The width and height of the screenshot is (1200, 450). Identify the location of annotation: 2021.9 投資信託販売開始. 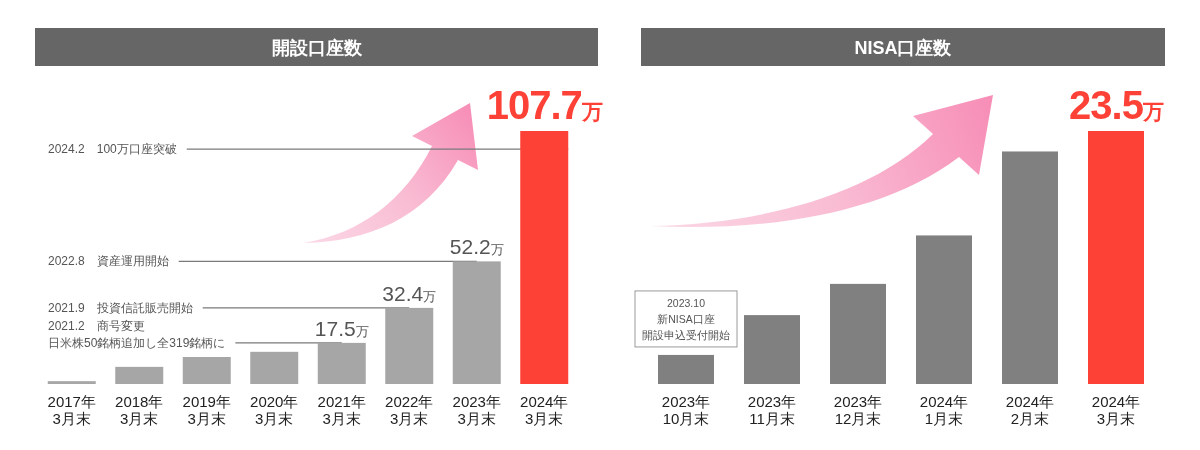
(120, 307).